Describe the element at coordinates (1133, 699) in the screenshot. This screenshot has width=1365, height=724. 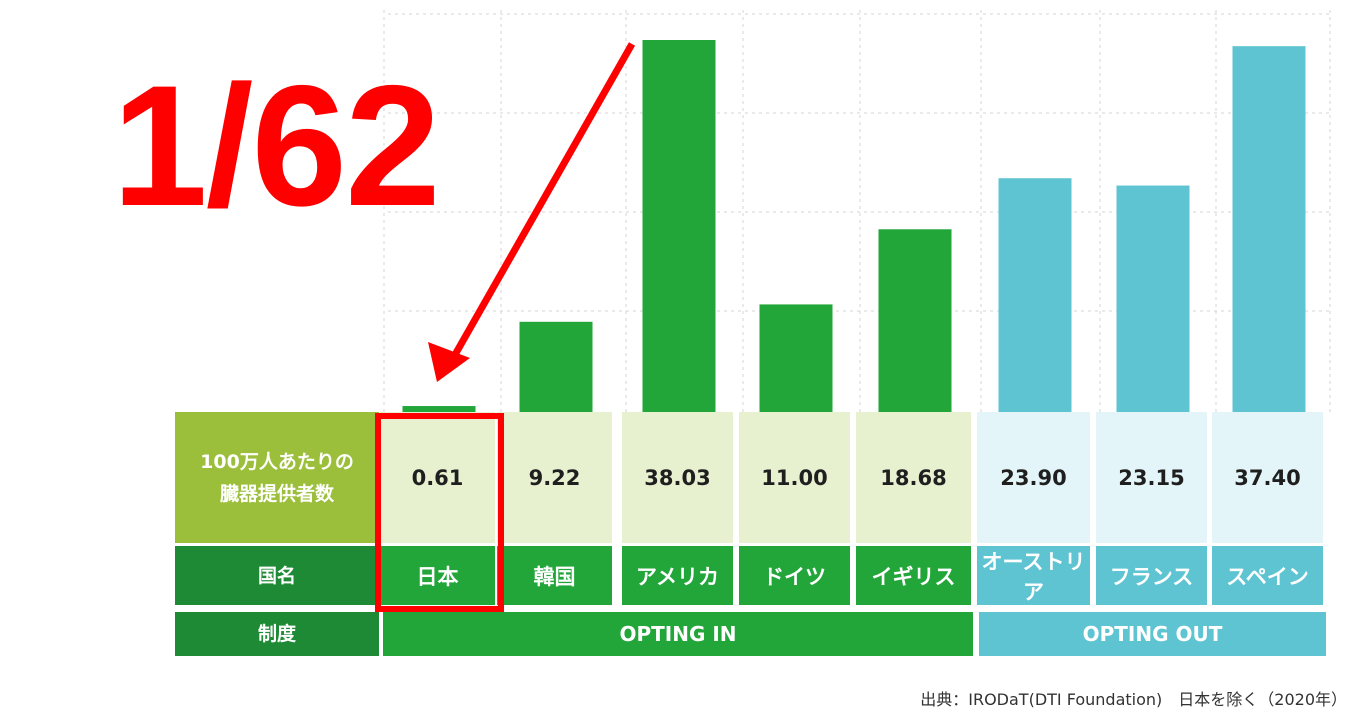
I see `source-note: 出典：IRODaT(DTI Foundation) 日本を除く（2020年）` at that location.